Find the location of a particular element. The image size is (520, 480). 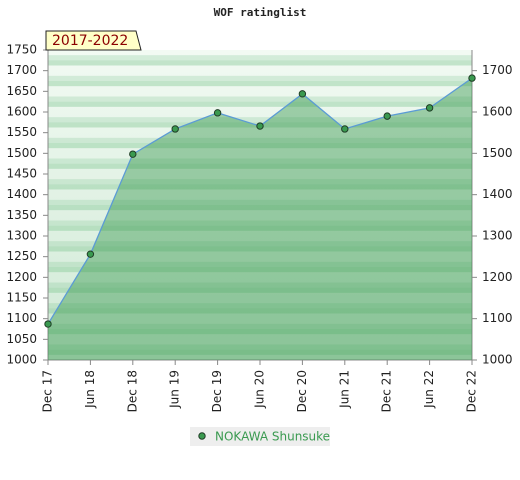

y-tick-label: 1250 is located at coordinates (21, 256).